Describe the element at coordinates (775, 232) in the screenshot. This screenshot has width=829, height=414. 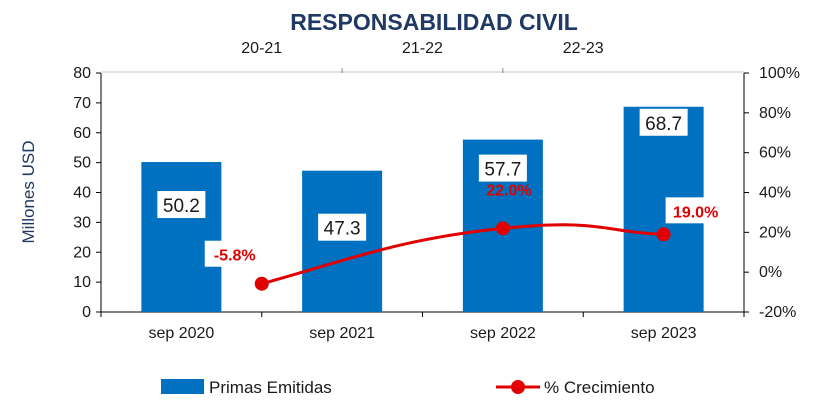
I see `y2-tick-label: 20%` at that location.